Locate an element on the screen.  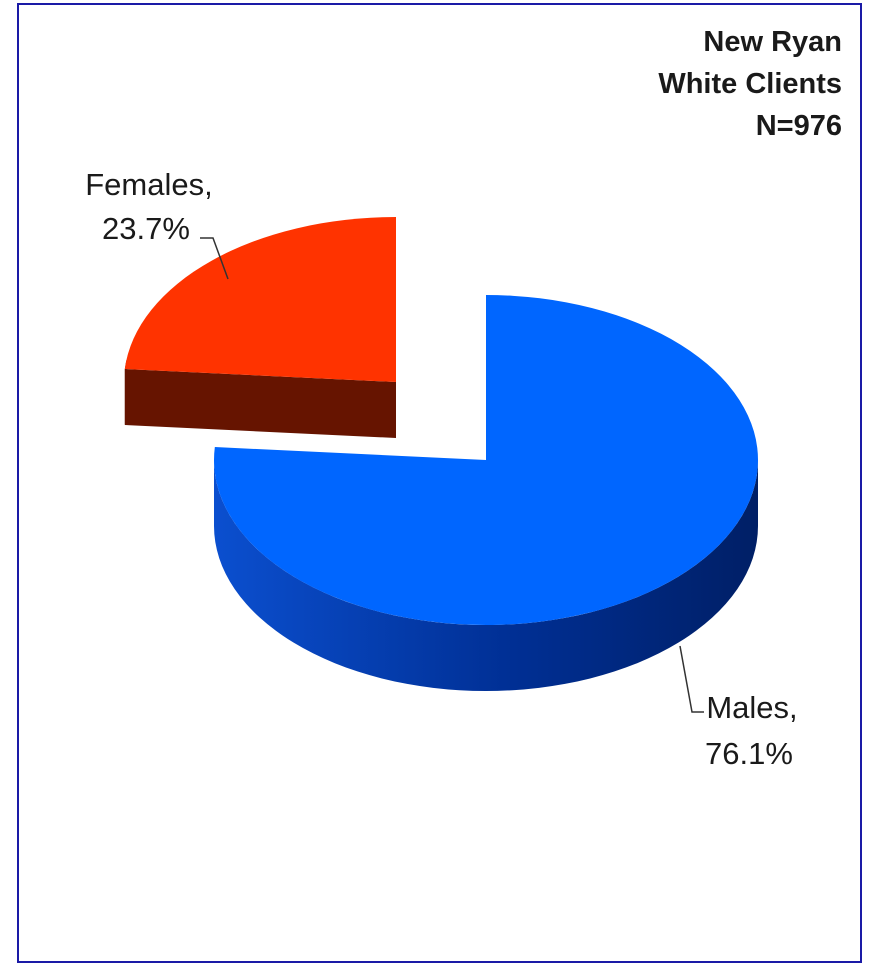
data-label-males-name: Males, is located at coordinates (751, 707).